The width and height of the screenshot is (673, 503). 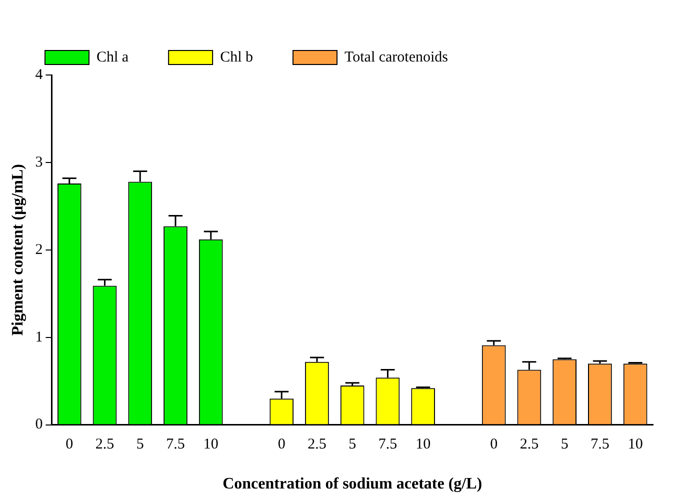 I want to click on y-tick-label: 4, so click(x=39, y=74).